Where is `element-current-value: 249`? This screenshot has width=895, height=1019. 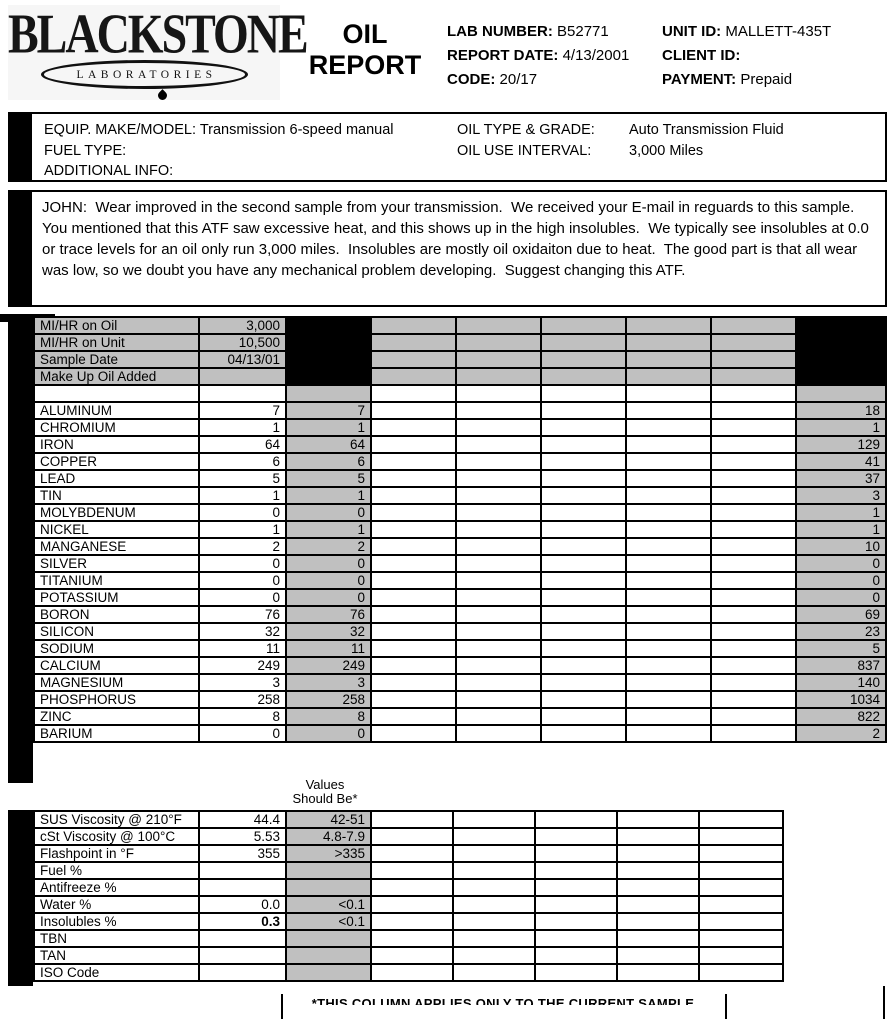
element-current-value: 249 is located at coordinates (242, 665).